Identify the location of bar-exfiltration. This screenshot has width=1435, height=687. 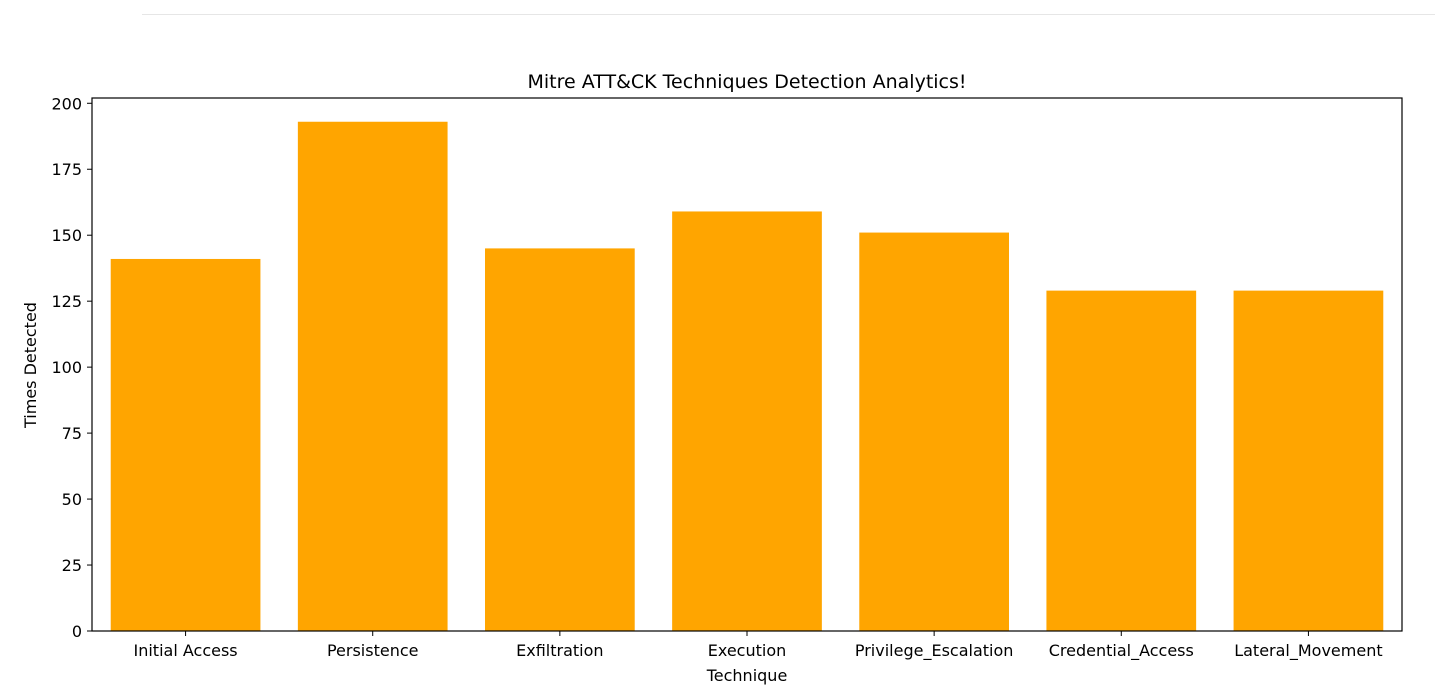
(560, 439).